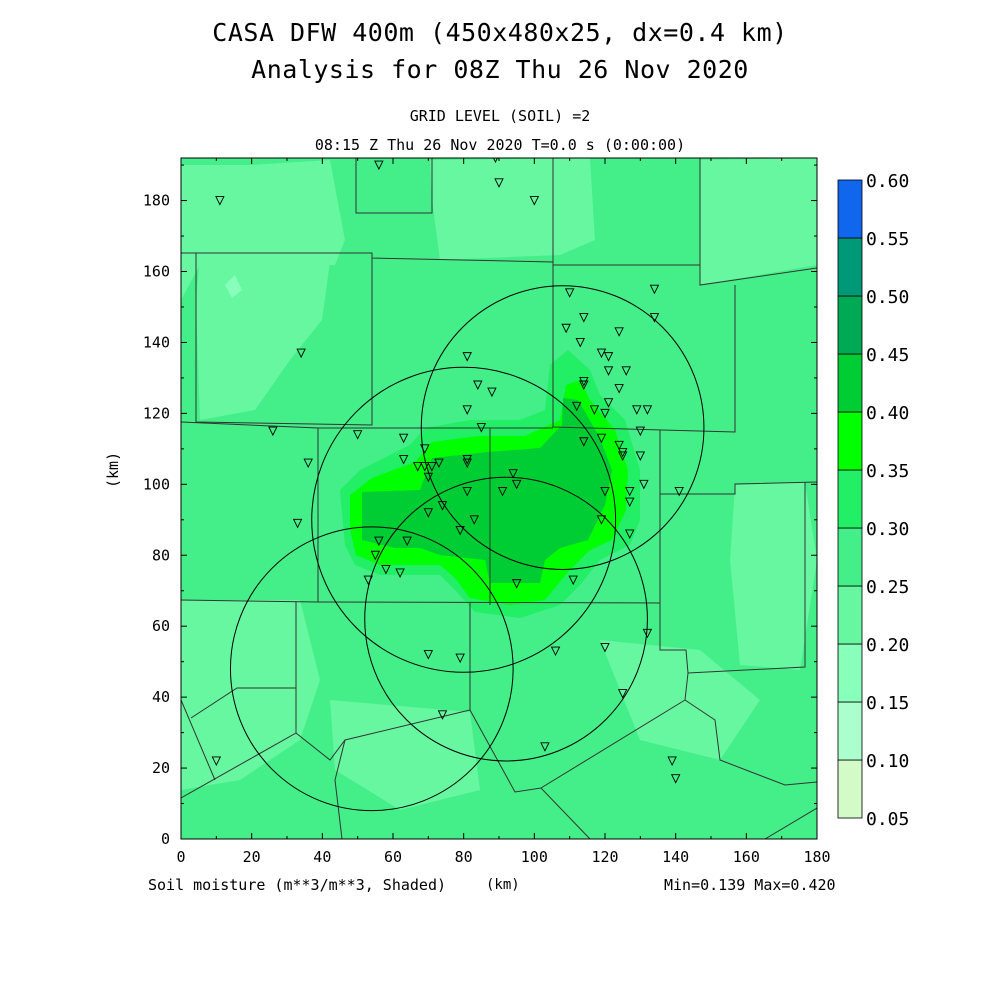  I want to click on x-tick-label: 100, so click(534, 857).